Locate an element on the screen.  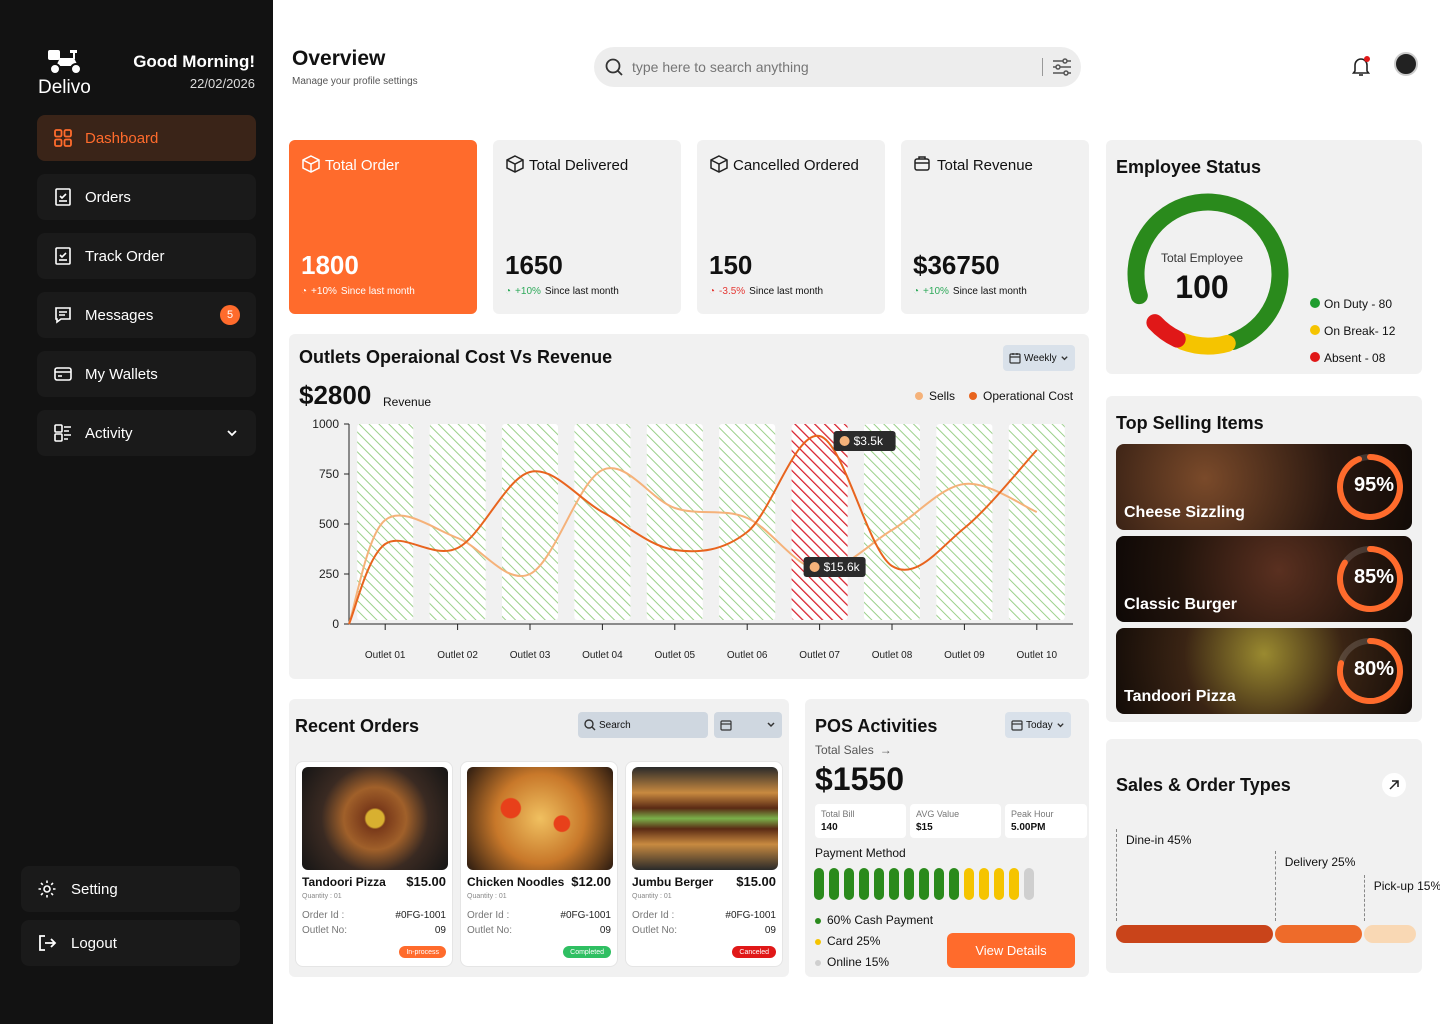
legend-on-duty: On Duty - 80 is located at coordinates (1358, 304).